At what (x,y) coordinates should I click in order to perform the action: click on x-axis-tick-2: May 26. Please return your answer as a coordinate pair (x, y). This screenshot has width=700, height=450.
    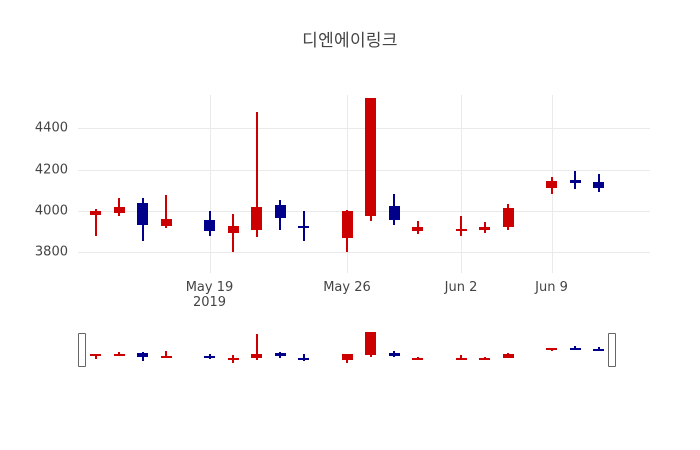
    Looking at the image, I should click on (347, 287).